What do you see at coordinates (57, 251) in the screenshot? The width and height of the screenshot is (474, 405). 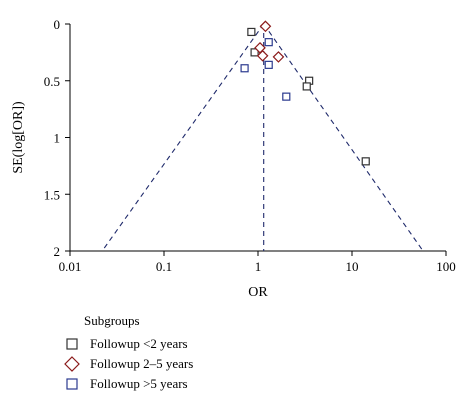 I see `y-tick-label: 2` at bounding box center [57, 251].